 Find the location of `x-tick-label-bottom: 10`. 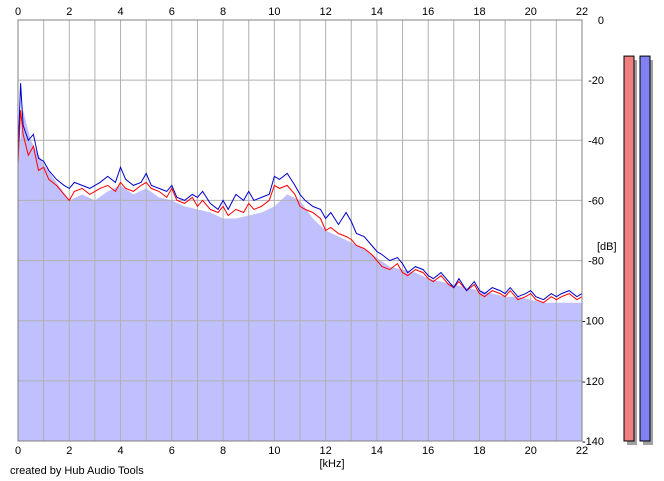

x-tick-label-bottom: 10 is located at coordinates (274, 451).